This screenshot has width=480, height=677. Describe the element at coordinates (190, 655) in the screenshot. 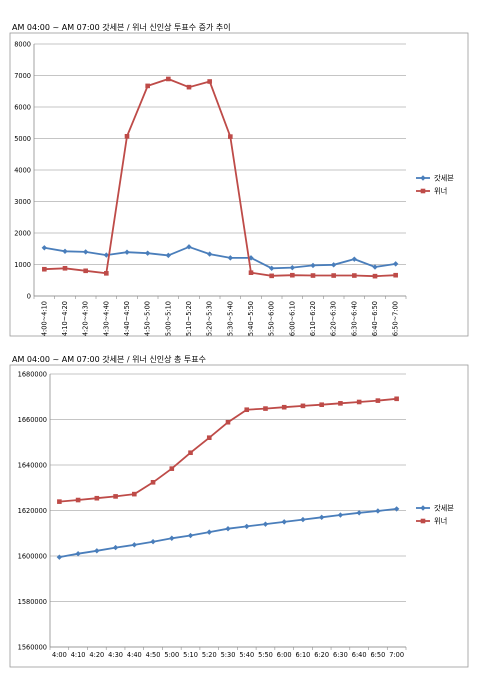

I see `x-tick-label: 5:10` at that location.